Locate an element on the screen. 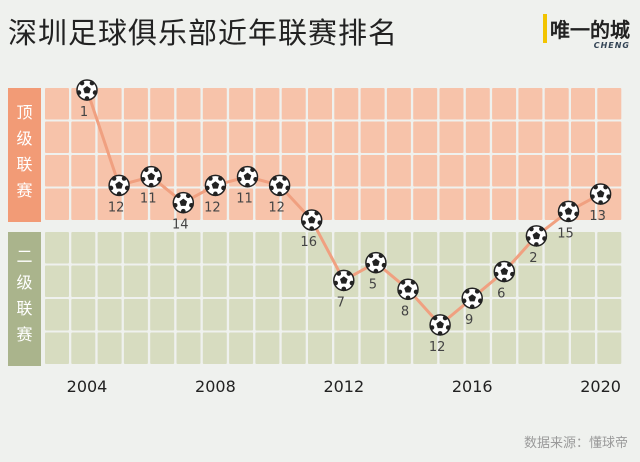 The width and height of the screenshot is (640, 462). brand-name: 唯一的城 is located at coordinates (586, 28).